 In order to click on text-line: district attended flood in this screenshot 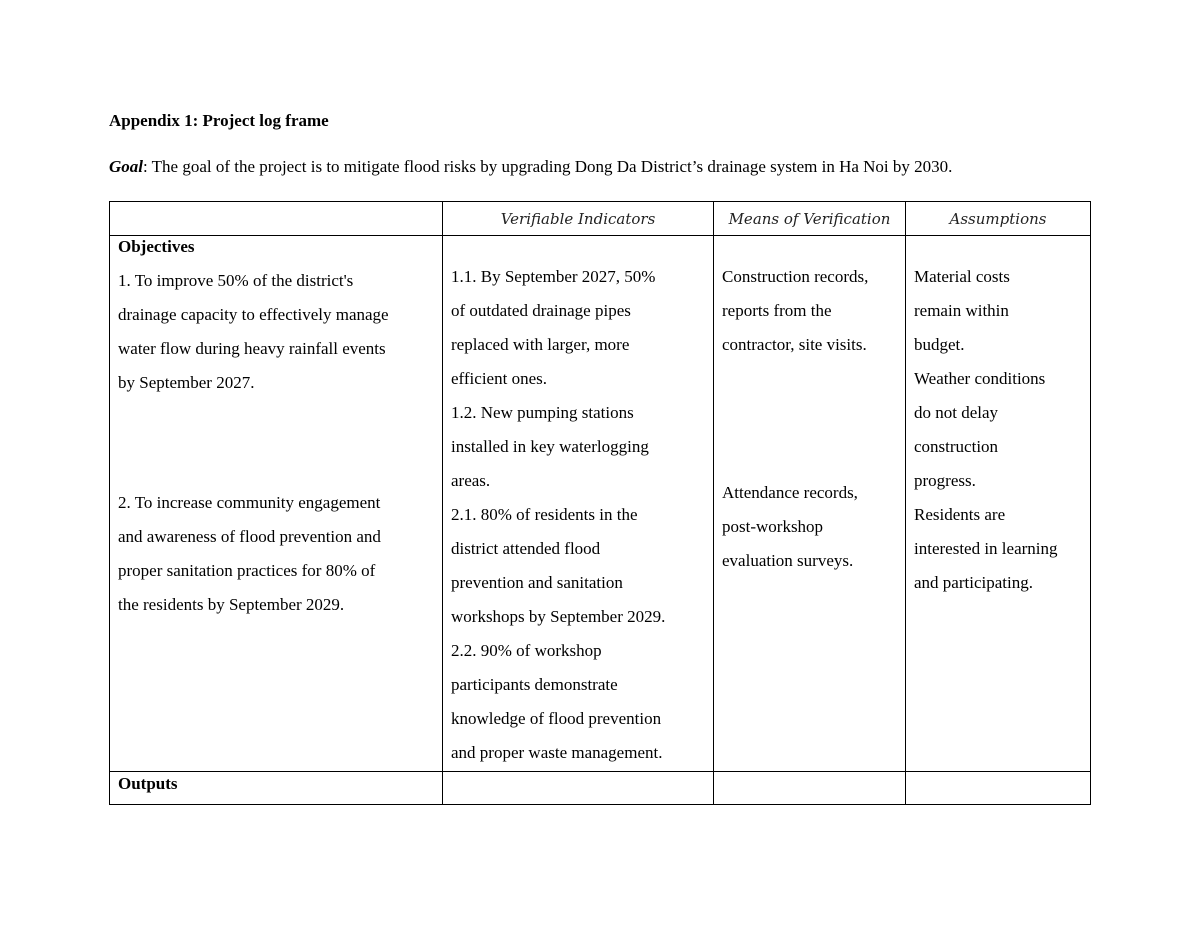, I will do `click(526, 548)`.